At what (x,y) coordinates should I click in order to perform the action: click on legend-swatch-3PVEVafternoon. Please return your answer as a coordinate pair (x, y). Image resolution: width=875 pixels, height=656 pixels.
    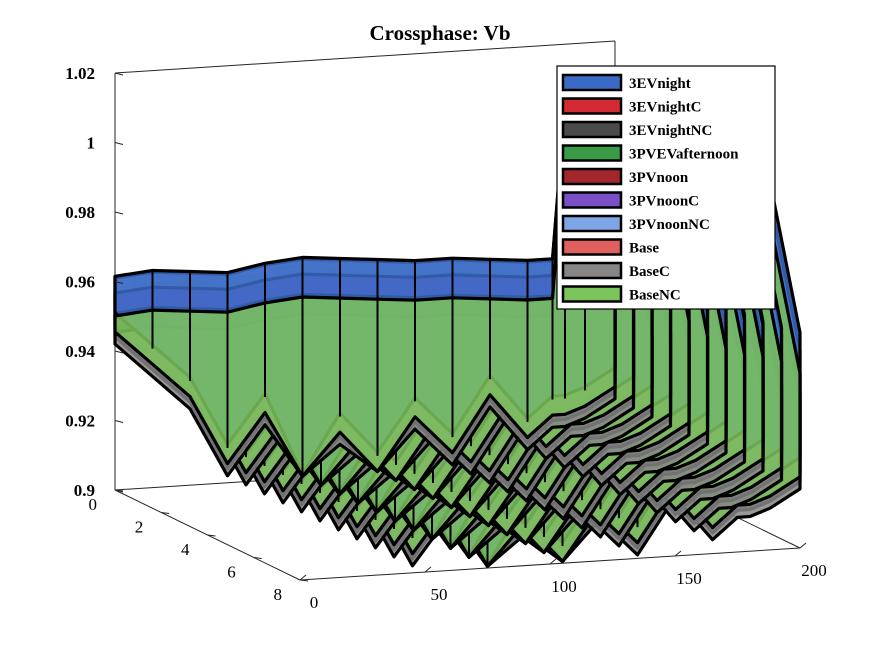
    Looking at the image, I should click on (592, 153).